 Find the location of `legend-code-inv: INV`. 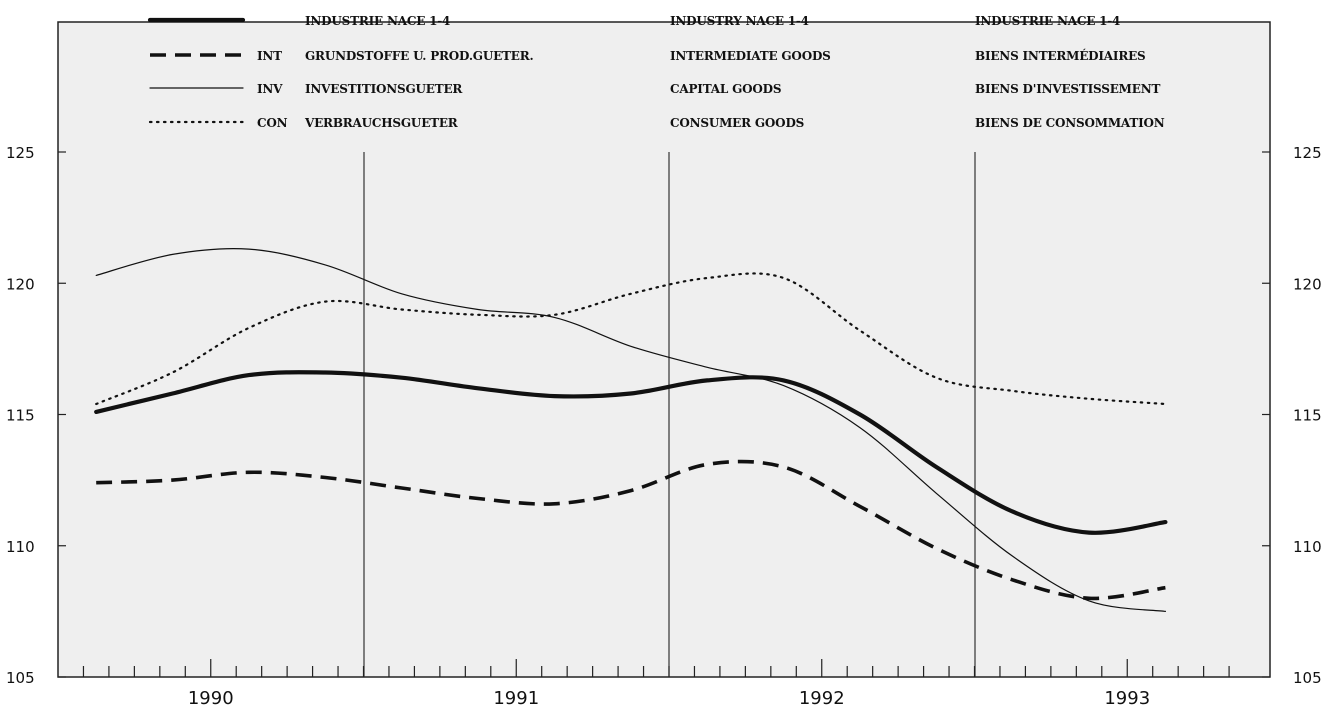

legend-code-inv: INV is located at coordinates (270, 89).